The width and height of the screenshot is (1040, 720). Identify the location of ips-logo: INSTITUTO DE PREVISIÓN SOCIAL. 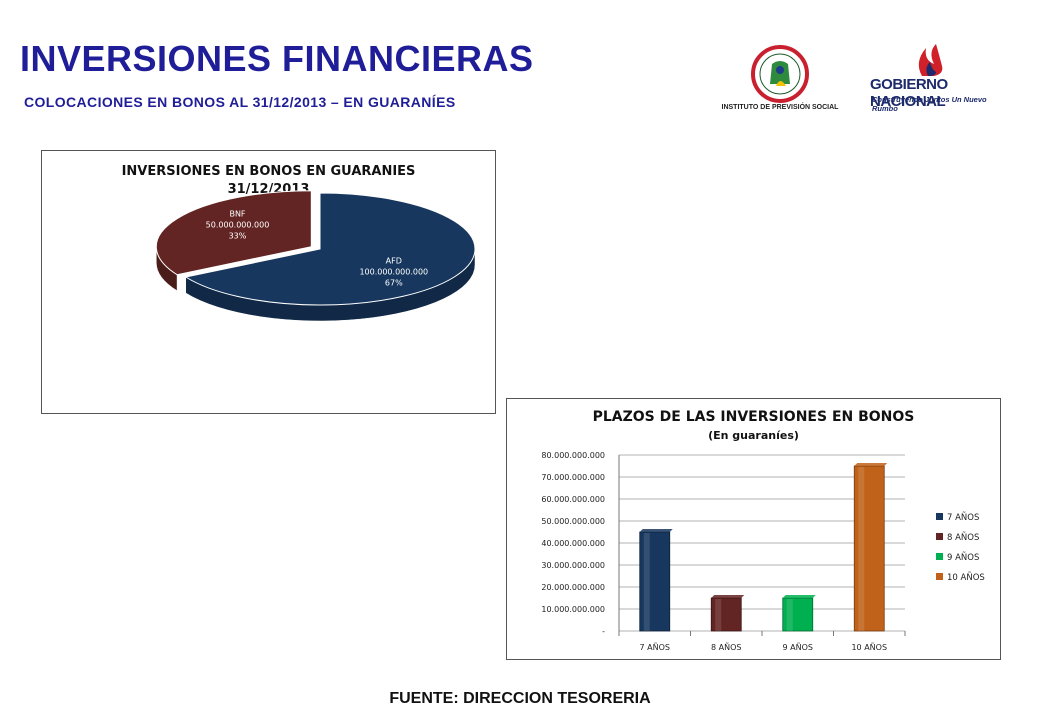
(780, 80).